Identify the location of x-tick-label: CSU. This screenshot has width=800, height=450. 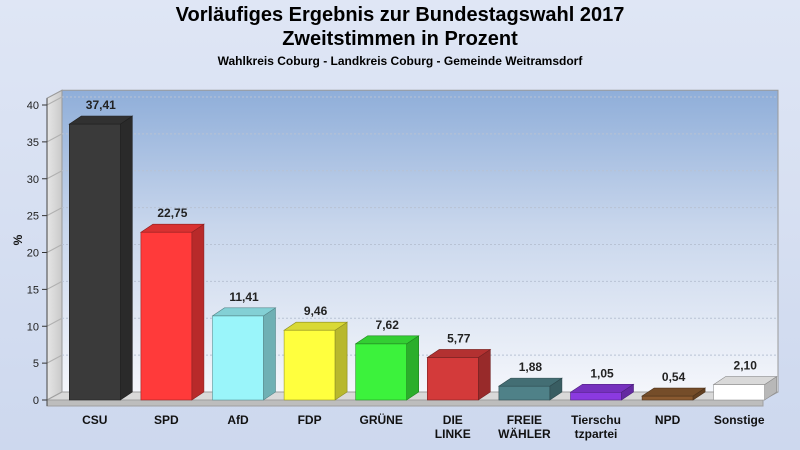
(94, 420).